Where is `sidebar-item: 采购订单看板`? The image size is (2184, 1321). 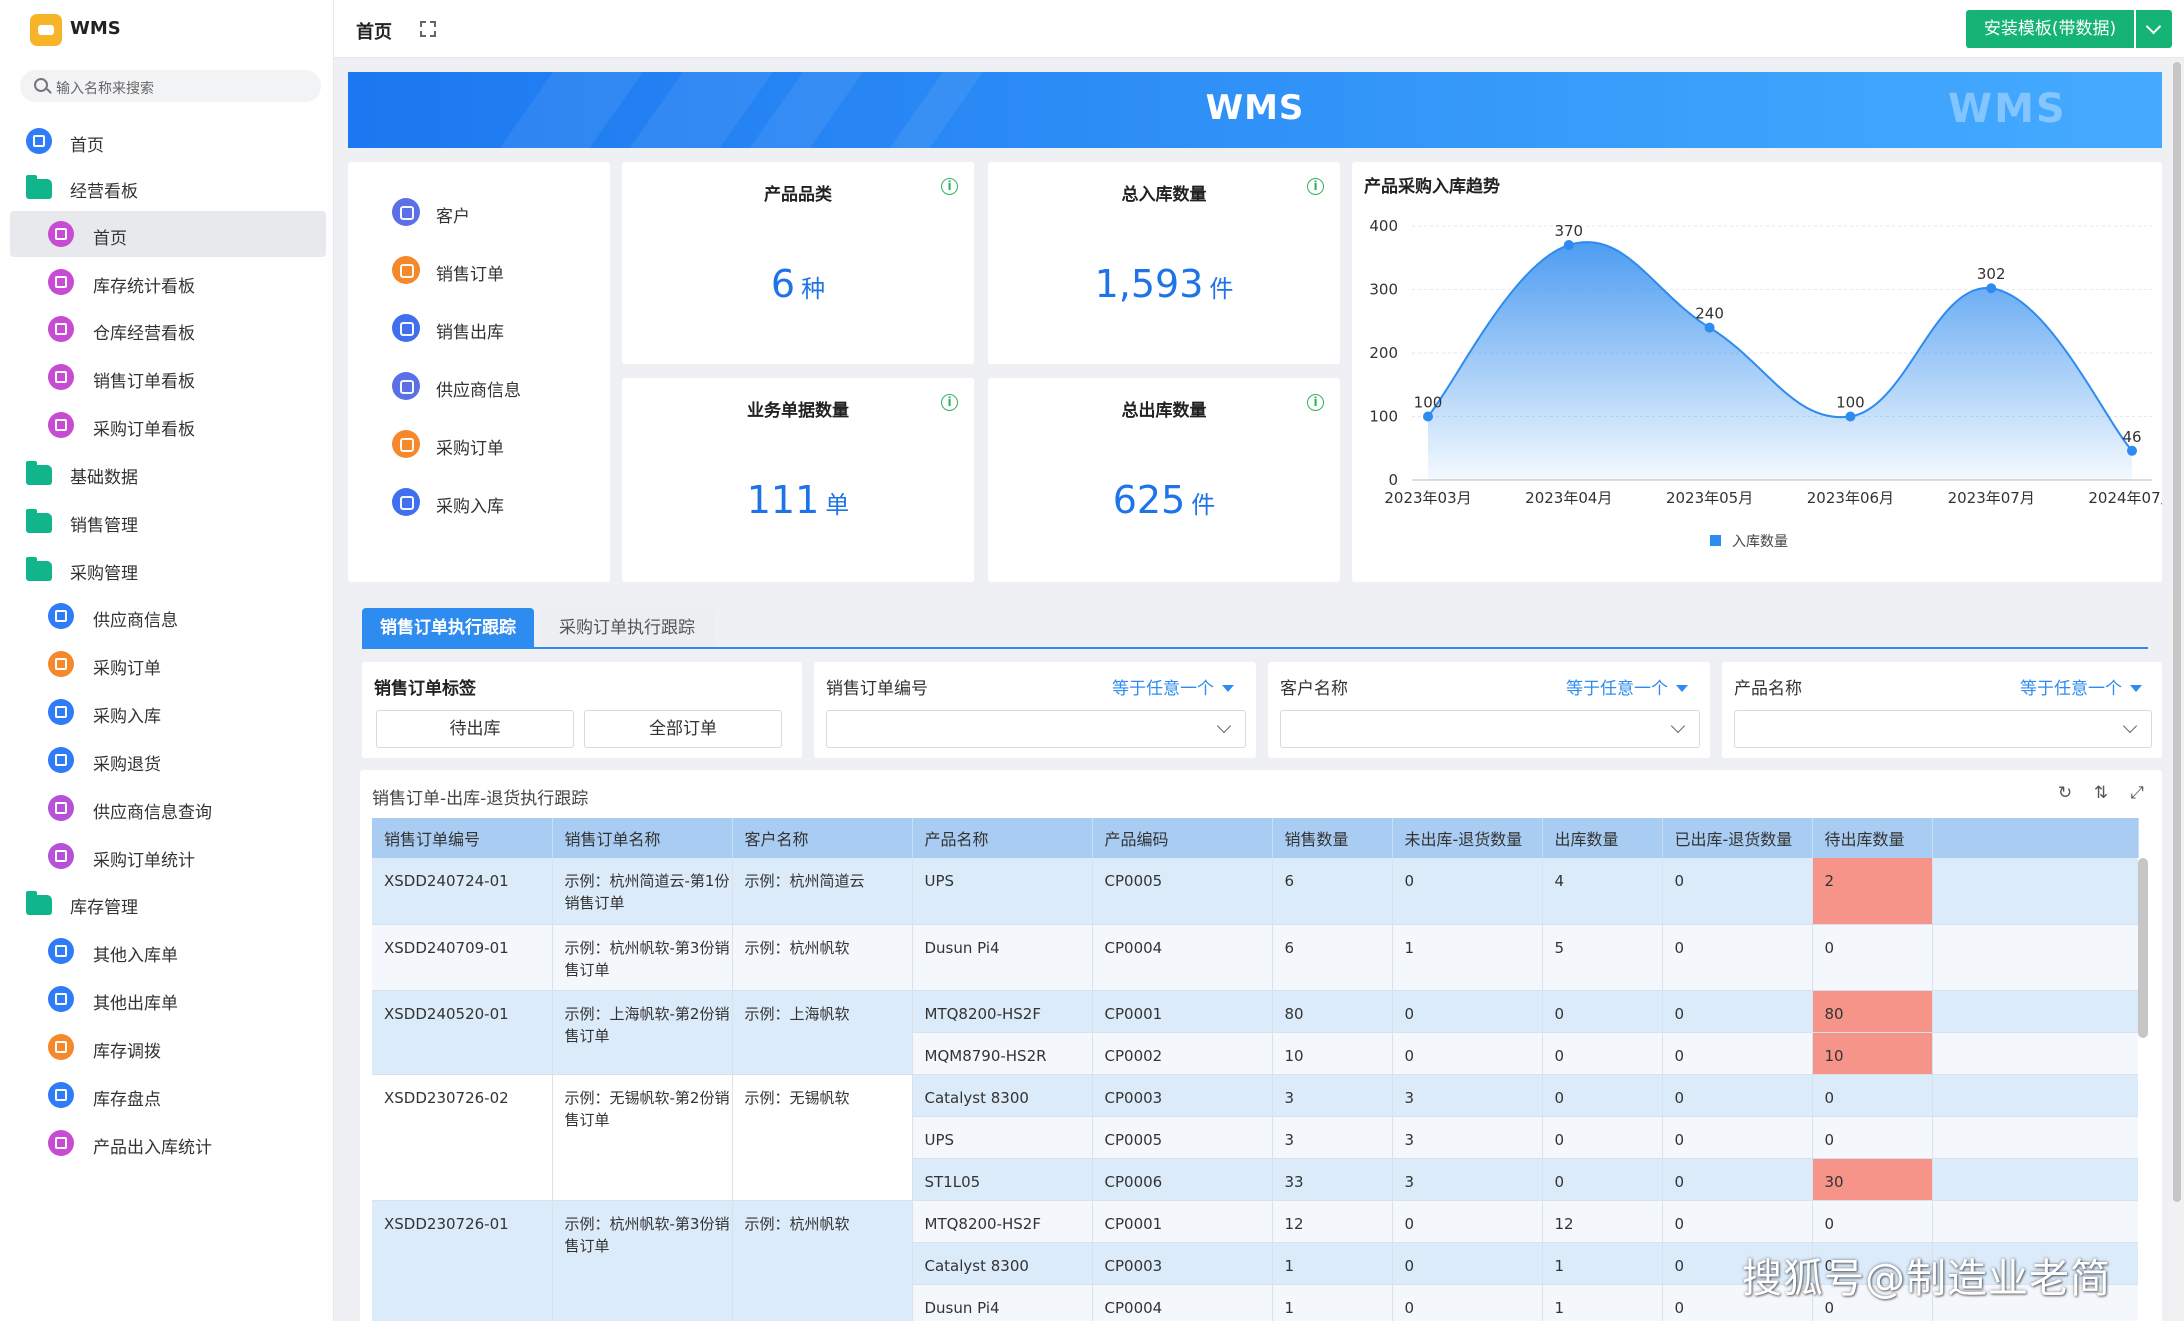 sidebar-item: 采购订单看板 is located at coordinates (167, 425).